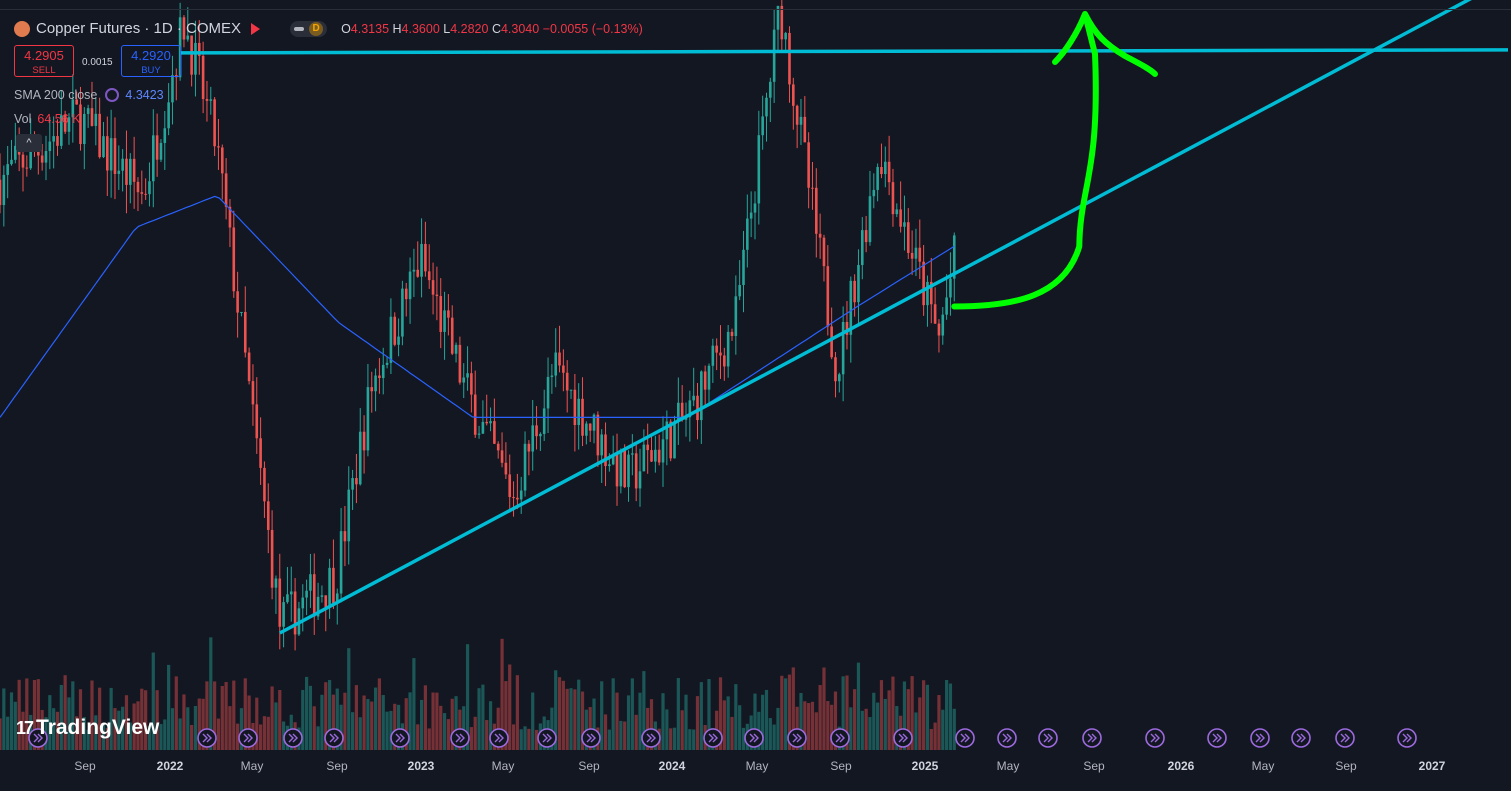  What do you see at coordinates (29, 143) in the screenshot?
I see `collapse-legend-button: ^` at bounding box center [29, 143].